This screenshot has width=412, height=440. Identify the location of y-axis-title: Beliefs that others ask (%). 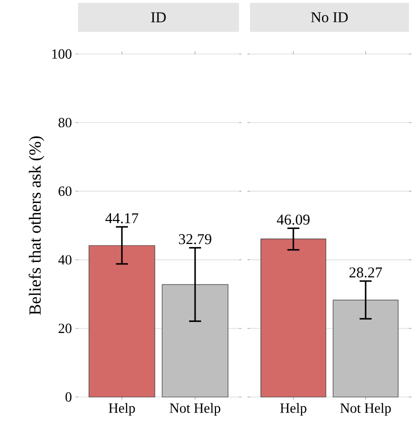
(36, 225).